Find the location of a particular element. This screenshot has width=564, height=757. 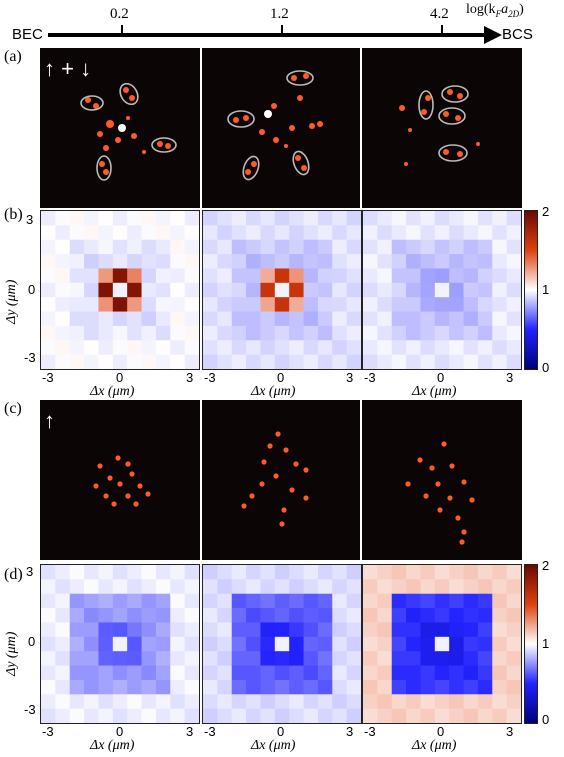

cbar-b-0: 0 is located at coordinates (546, 367).